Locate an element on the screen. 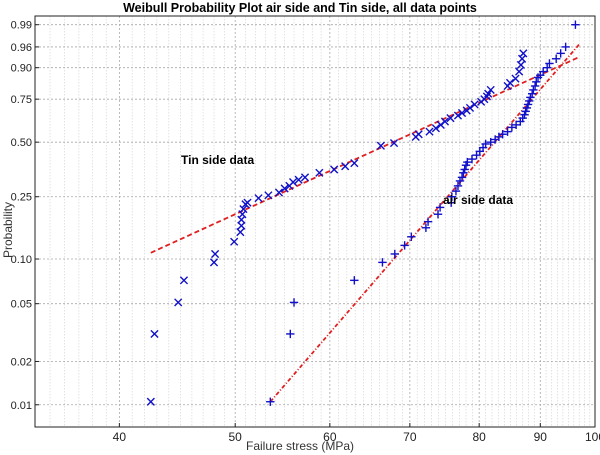 This screenshot has height=455, width=600. x-tick-label: 100 is located at coordinates (592, 437).